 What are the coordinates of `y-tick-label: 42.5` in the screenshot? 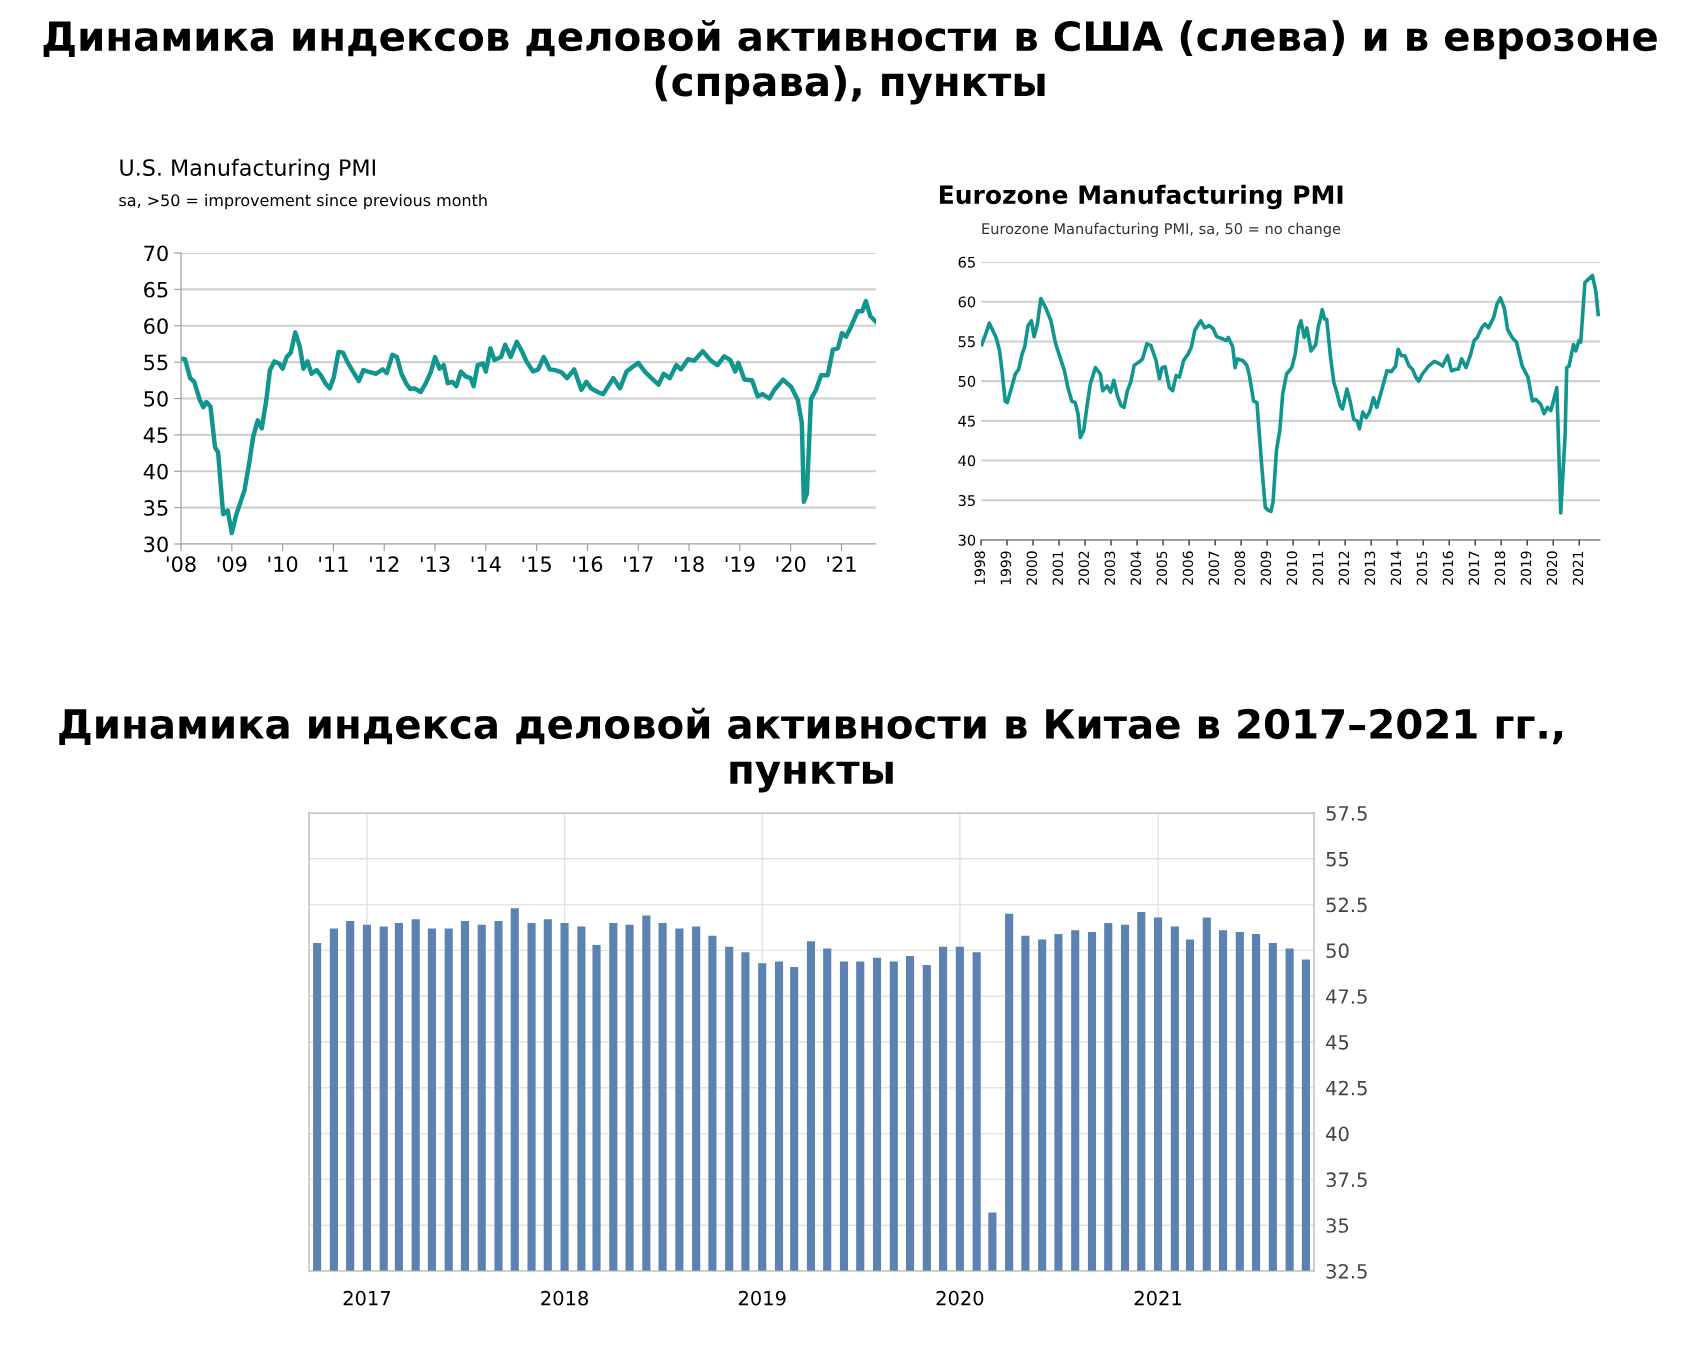 It's located at (1346, 1088).